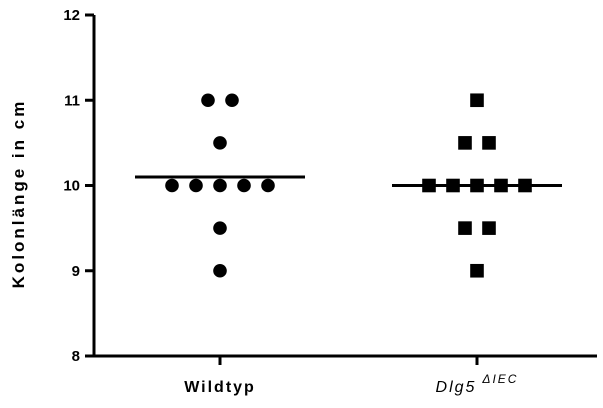 This screenshot has width=603, height=408. What do you see at coordinates (18, 194) in the screenshot?
I see `y-axis-label: Kolonlänge in cm` at bounding box center [18, 194].